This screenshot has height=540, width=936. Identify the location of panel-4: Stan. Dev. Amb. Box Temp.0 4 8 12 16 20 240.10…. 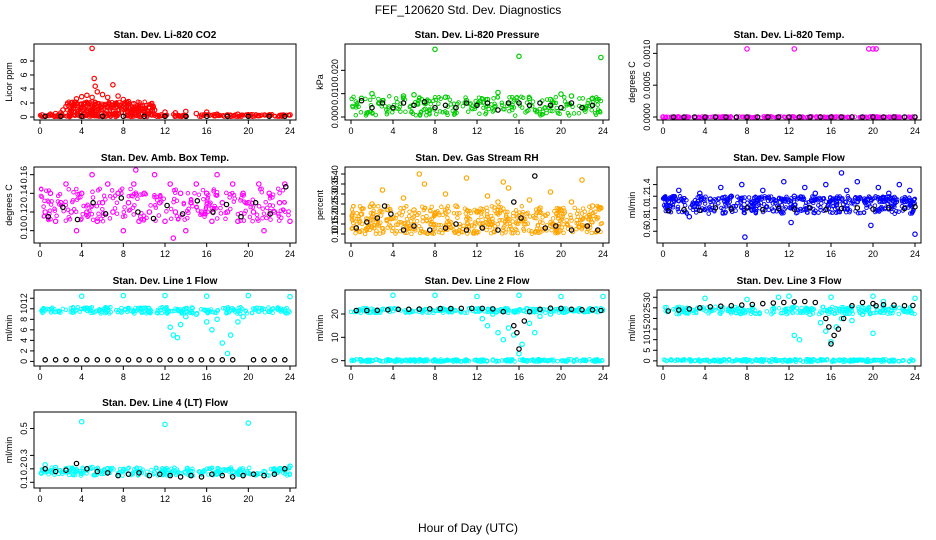
(150, 206).